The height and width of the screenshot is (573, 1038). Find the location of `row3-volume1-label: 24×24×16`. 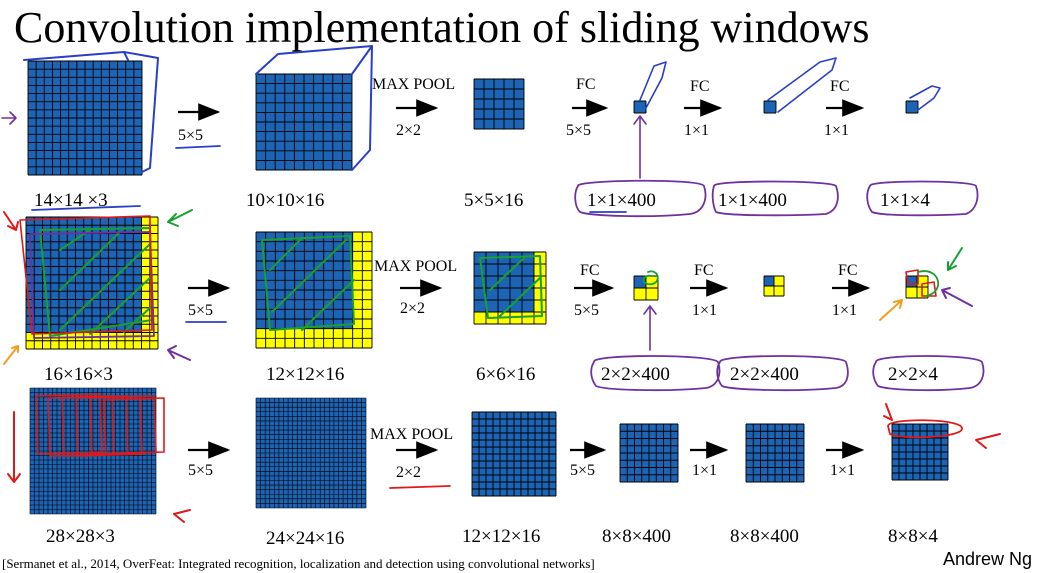

row3-volume1-label: 24×24×16 is located at coordinates (305, 538).